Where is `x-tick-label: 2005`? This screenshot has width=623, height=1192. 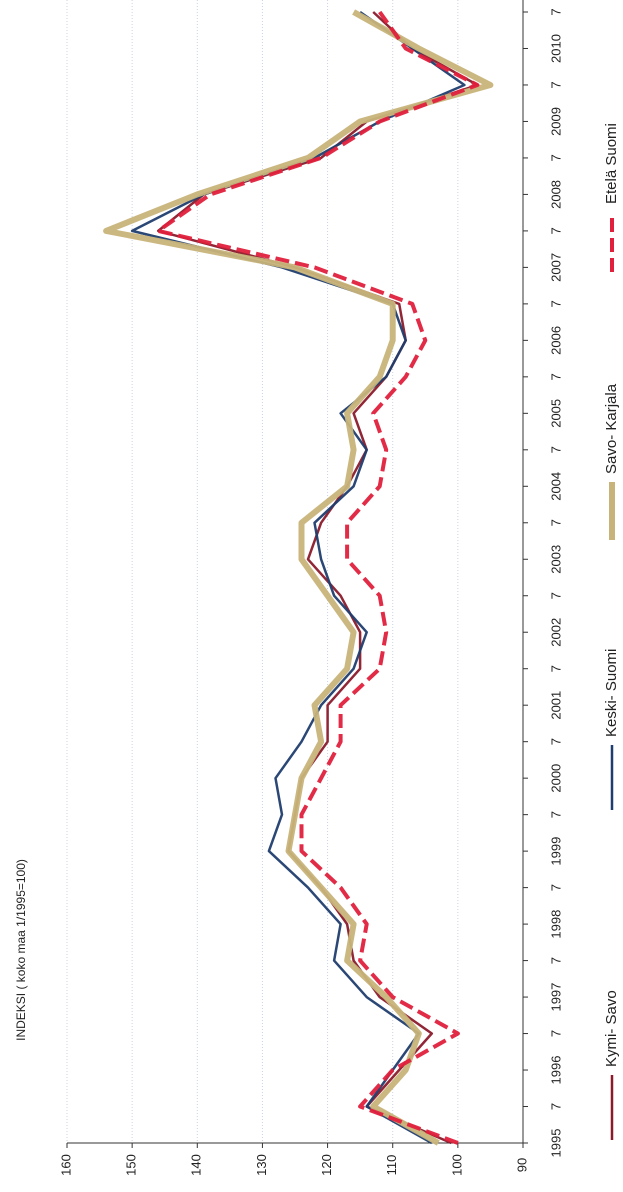 x-tick-label: 2005 is located at coordinates (555, 413).